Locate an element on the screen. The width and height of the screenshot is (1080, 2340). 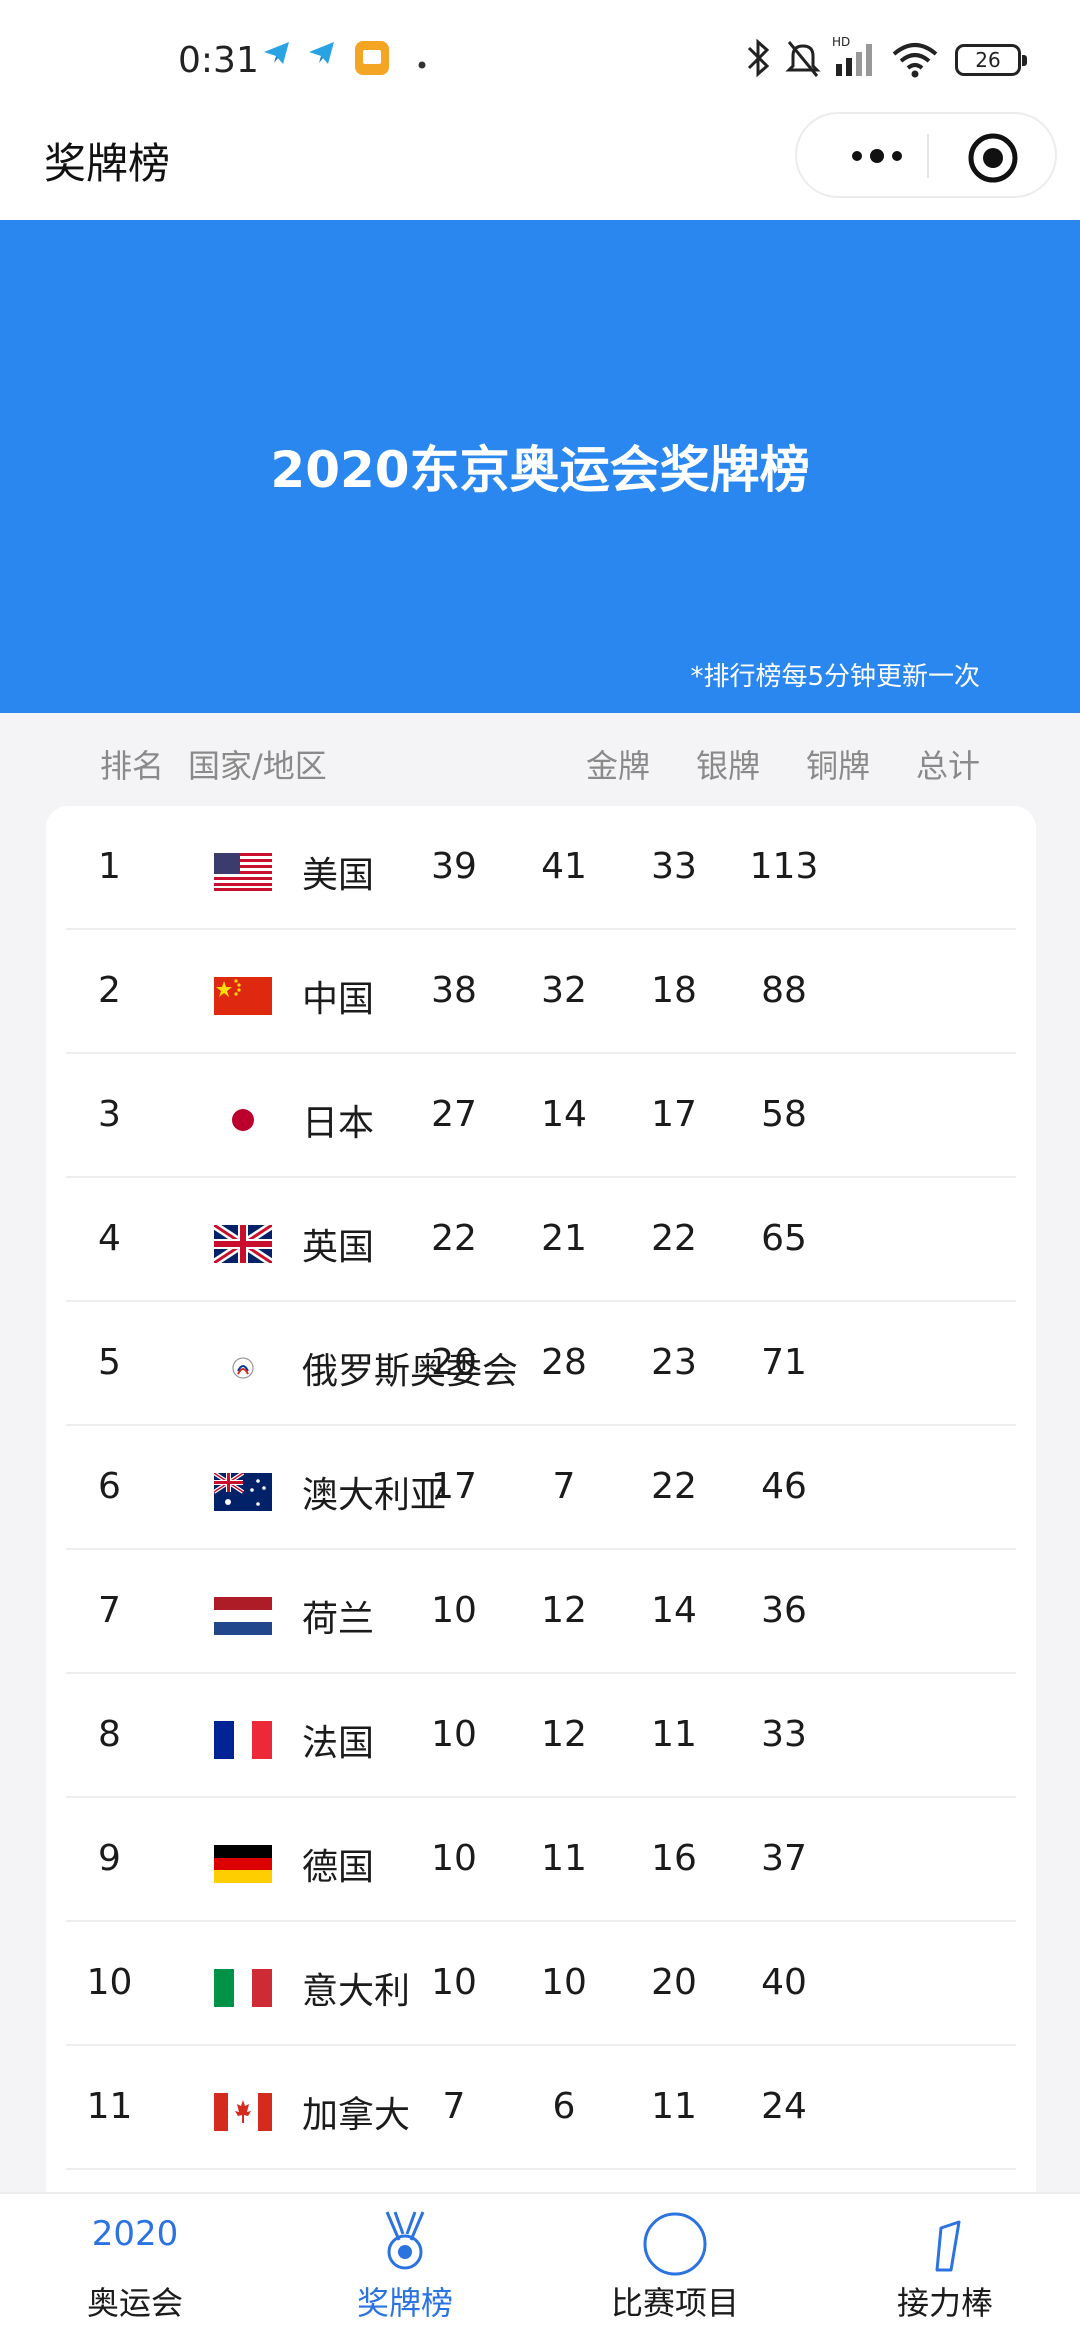
bronze-cell: 17 is located at coordinates (674, 1114).